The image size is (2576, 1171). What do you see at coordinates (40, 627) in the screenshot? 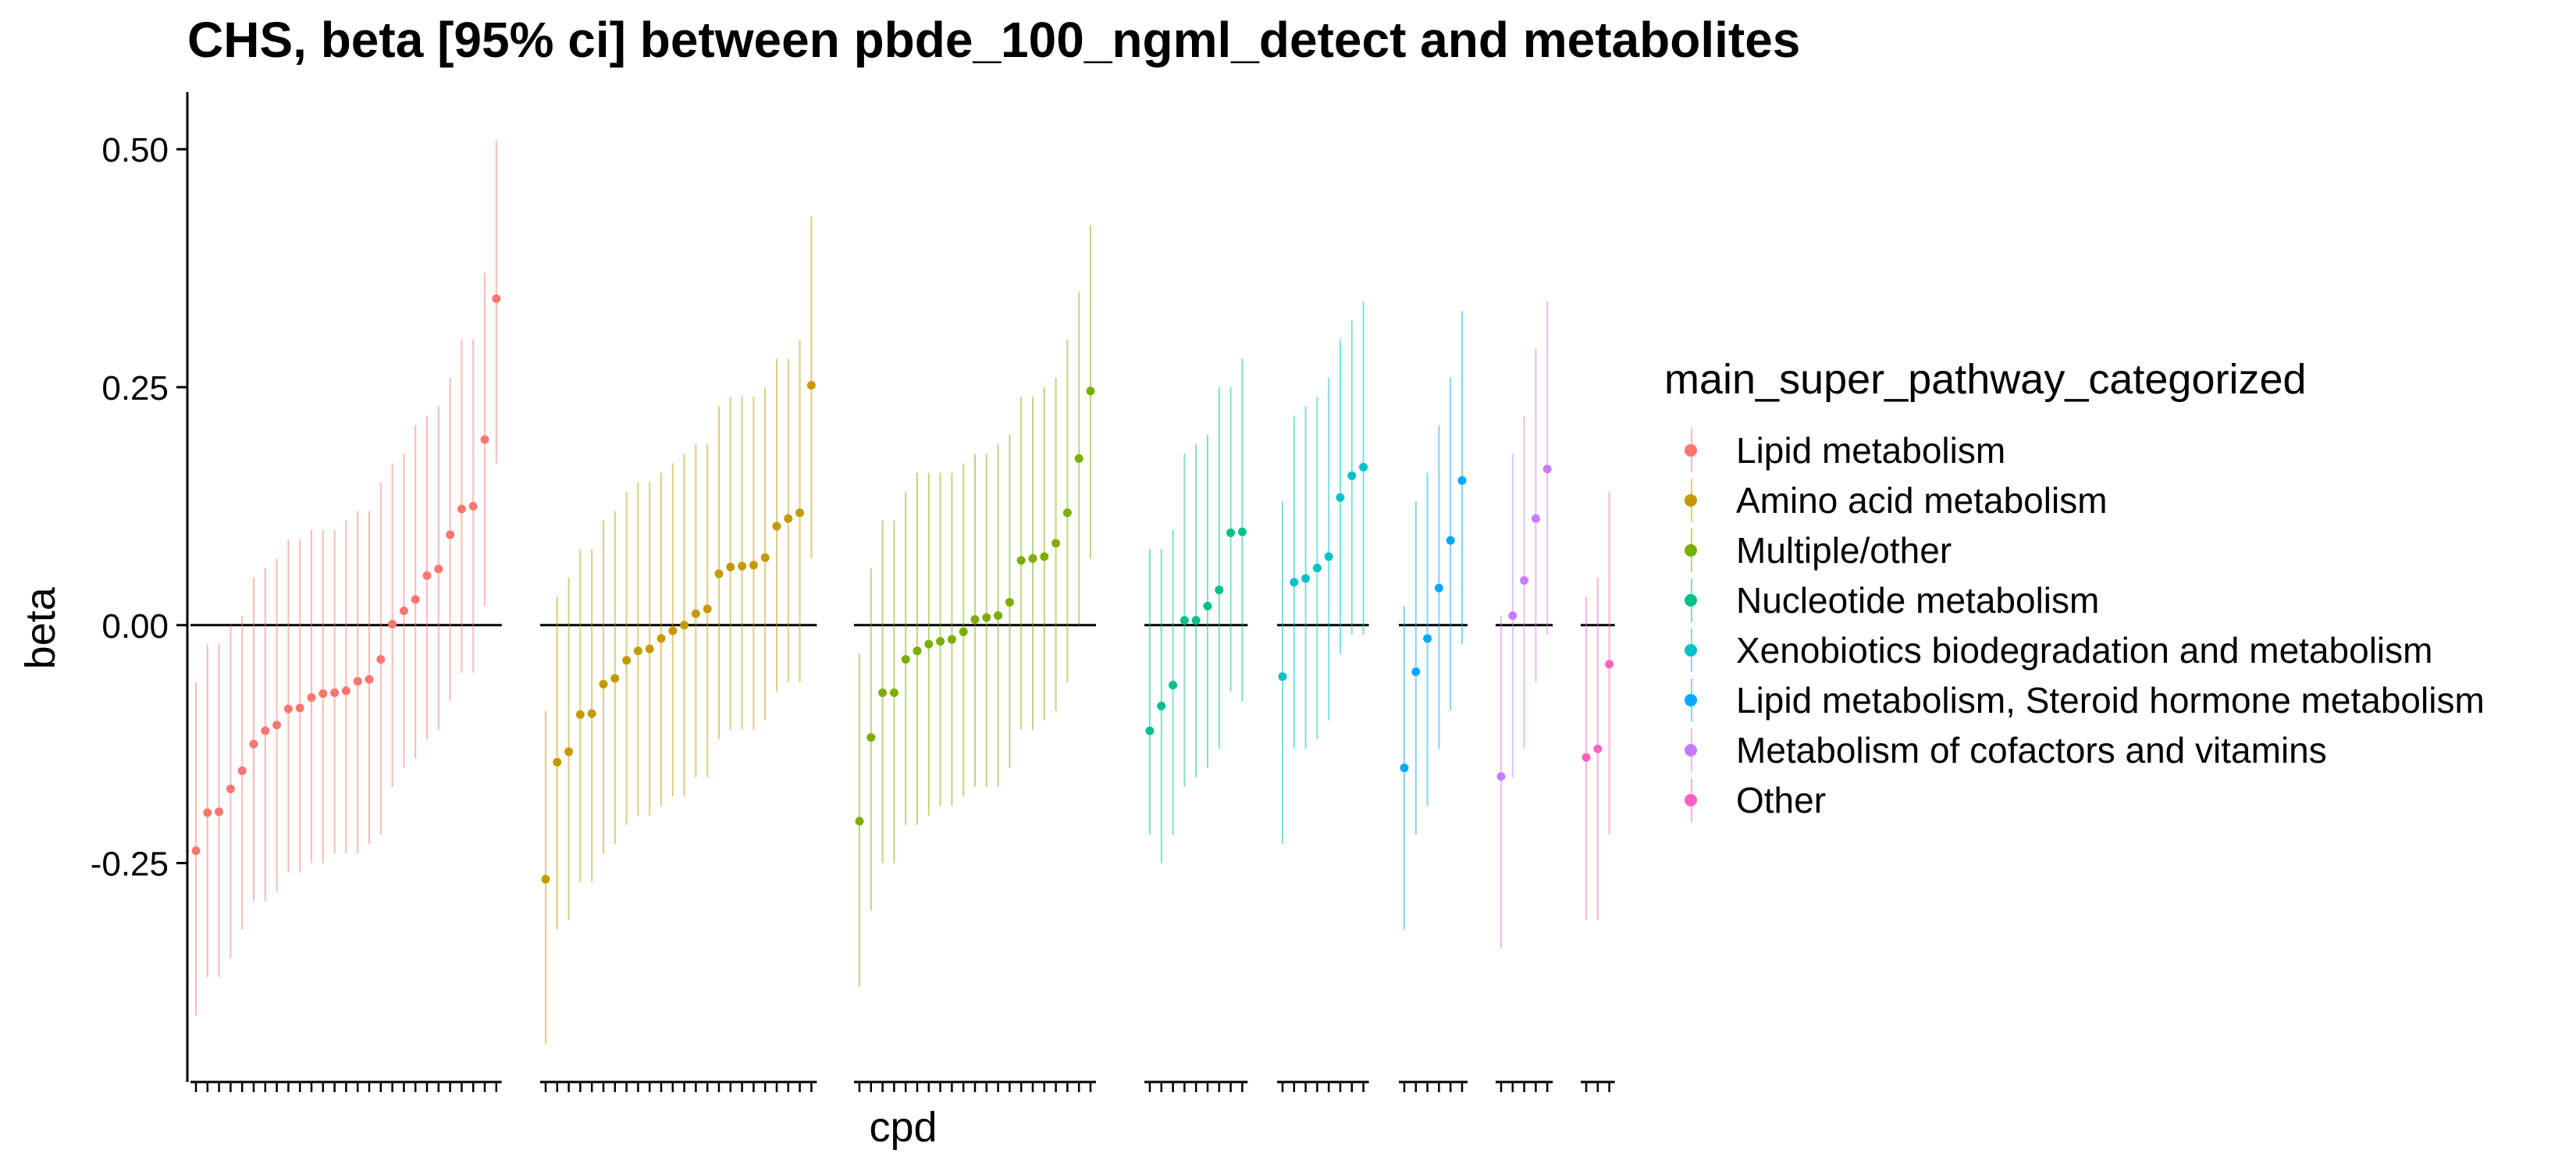
I see `y-axis-label: beta` at bounding box center [40, 627].